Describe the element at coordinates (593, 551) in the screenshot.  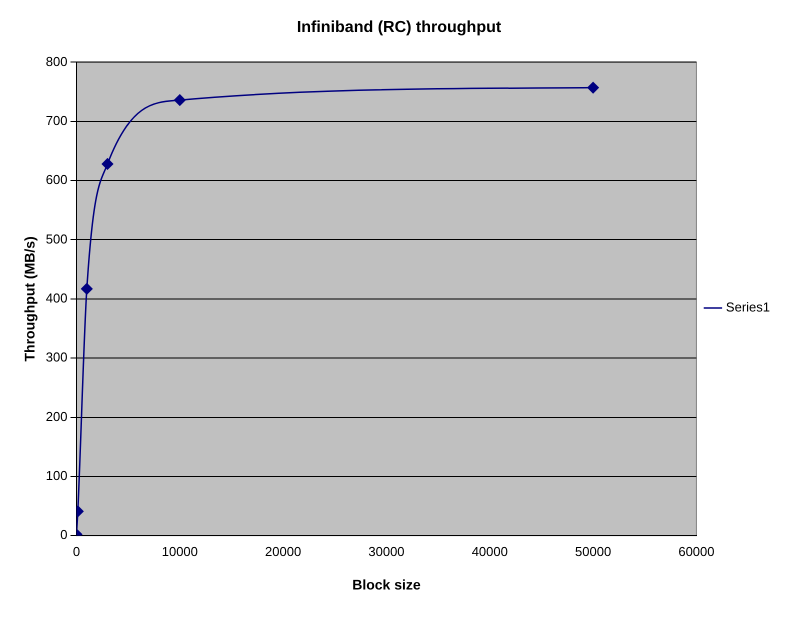
I see `x-tick-label: 50000` at that location.